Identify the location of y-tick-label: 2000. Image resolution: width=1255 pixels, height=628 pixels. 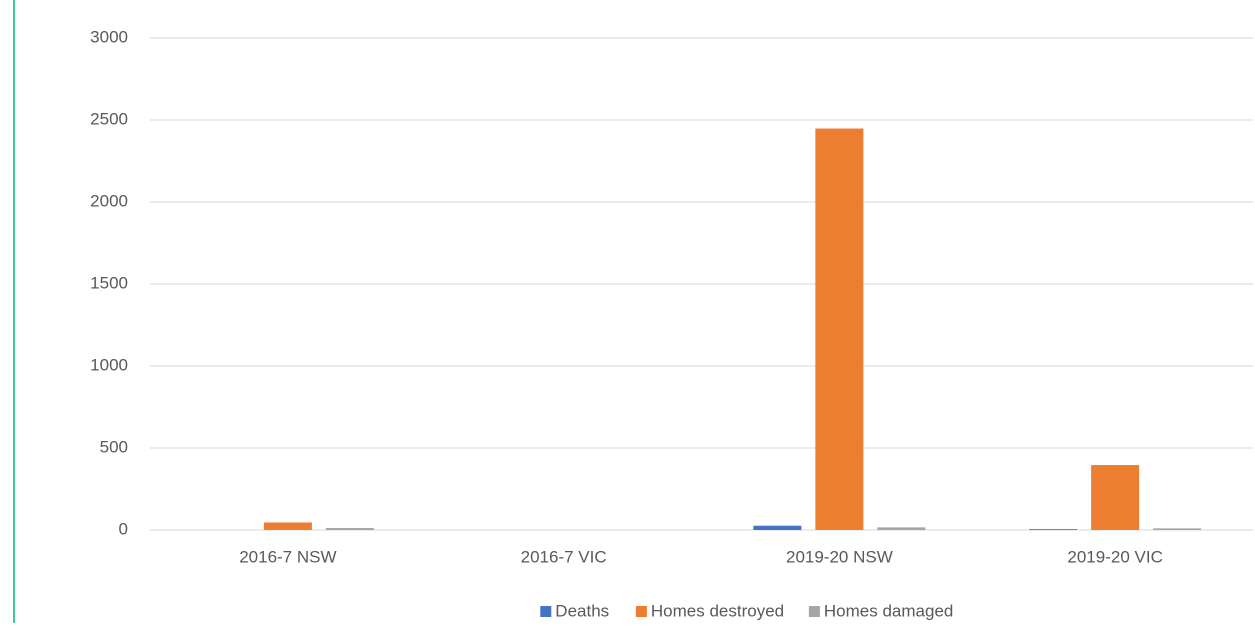
(109, 200).